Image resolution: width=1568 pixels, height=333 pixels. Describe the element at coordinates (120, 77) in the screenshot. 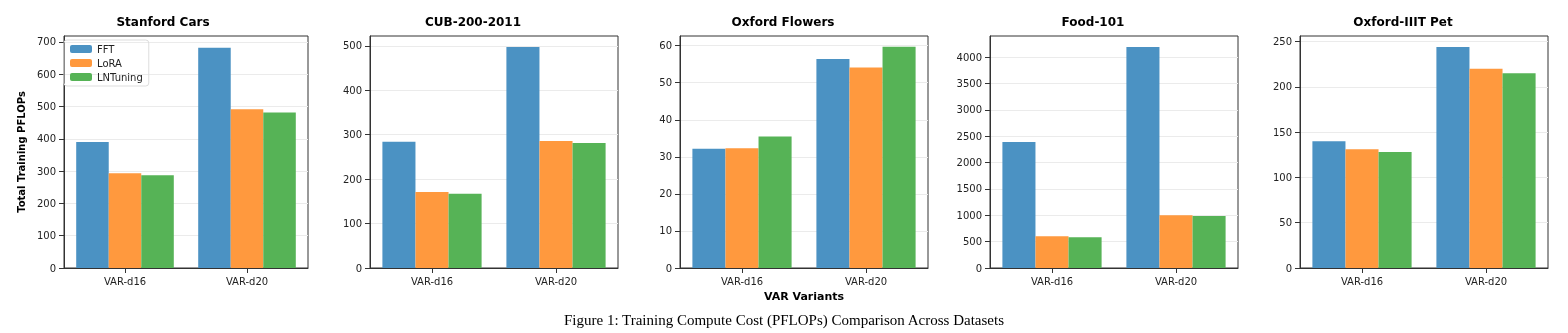

I see `legend-label: LNTuning` at that location.